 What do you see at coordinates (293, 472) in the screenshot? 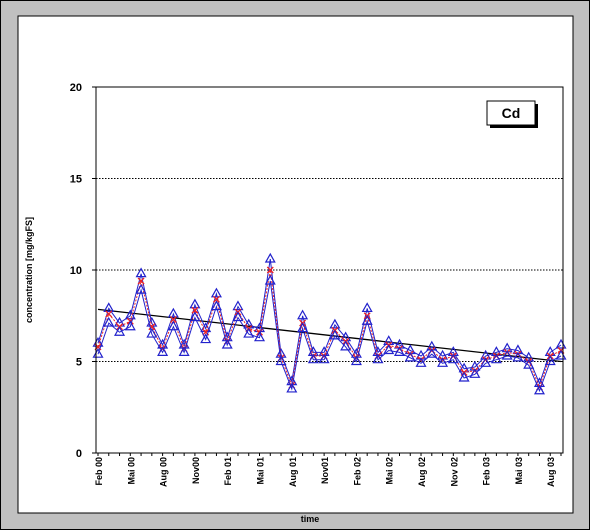
I see `x-tick-label: Aug 01` at bounding box center [293, 472].